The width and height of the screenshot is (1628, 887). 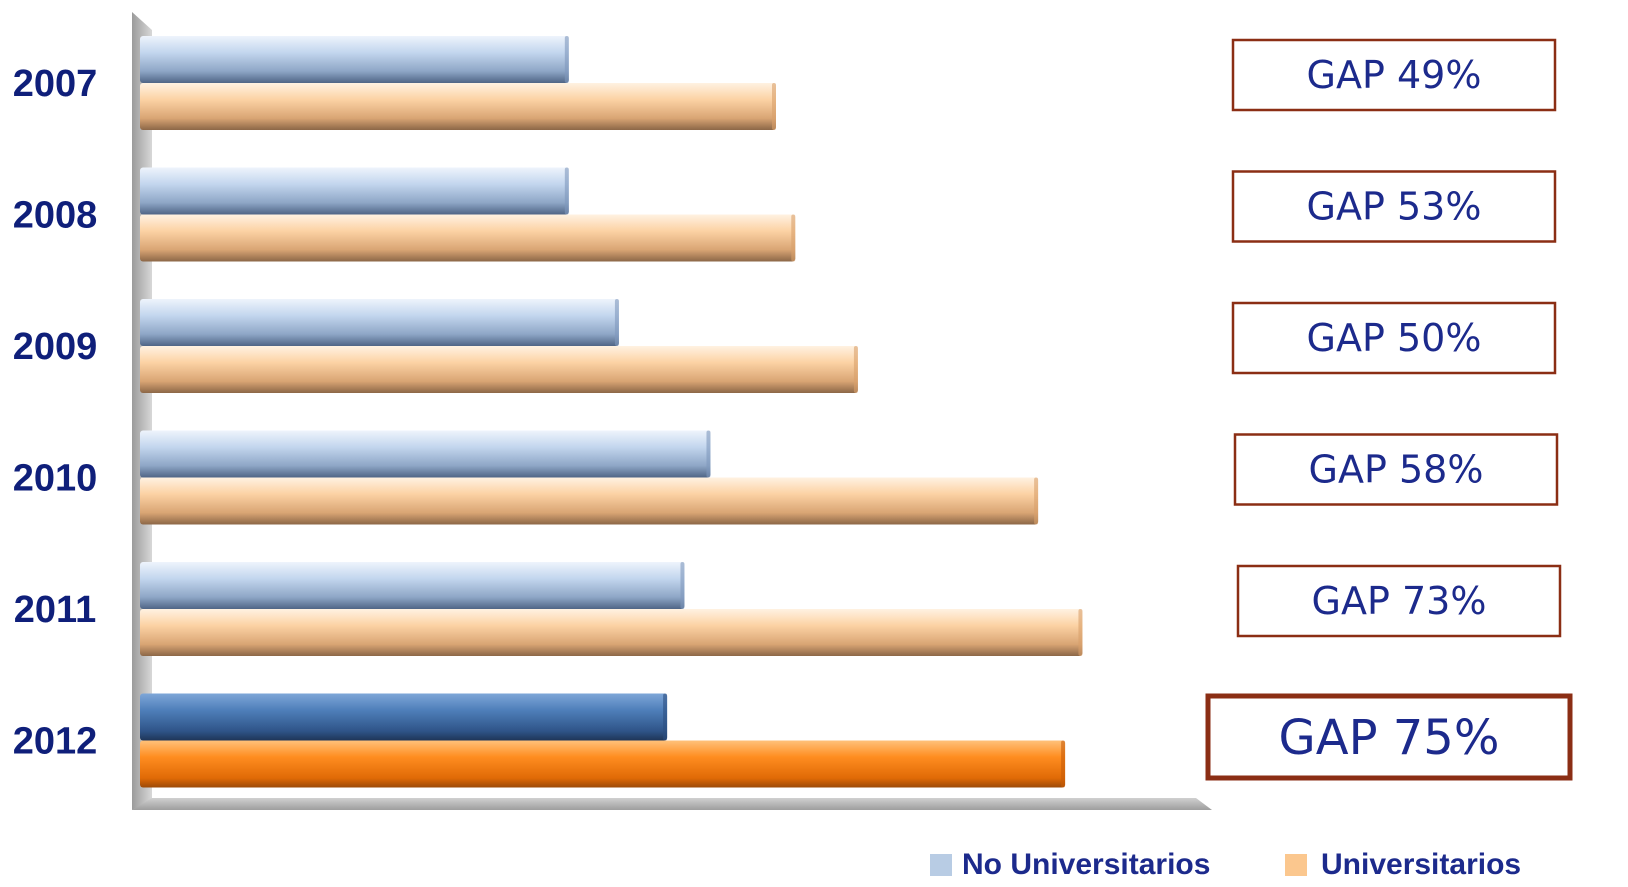 I want to click on bar-universitarios-2011, so click(x=611, y=632).